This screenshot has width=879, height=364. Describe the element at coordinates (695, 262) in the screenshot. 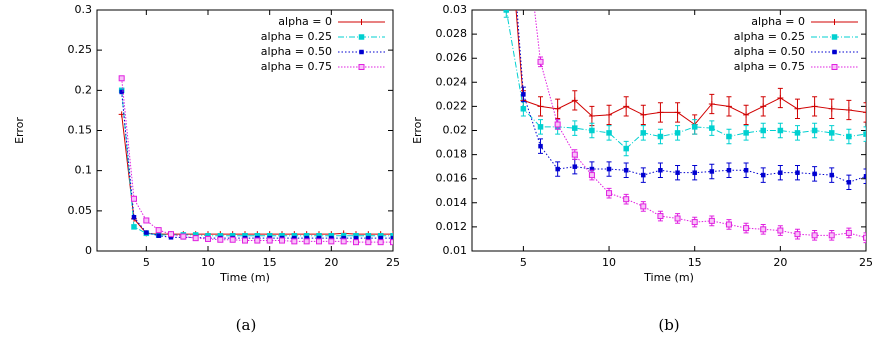

I see `x-tick-label: 15` at that location.